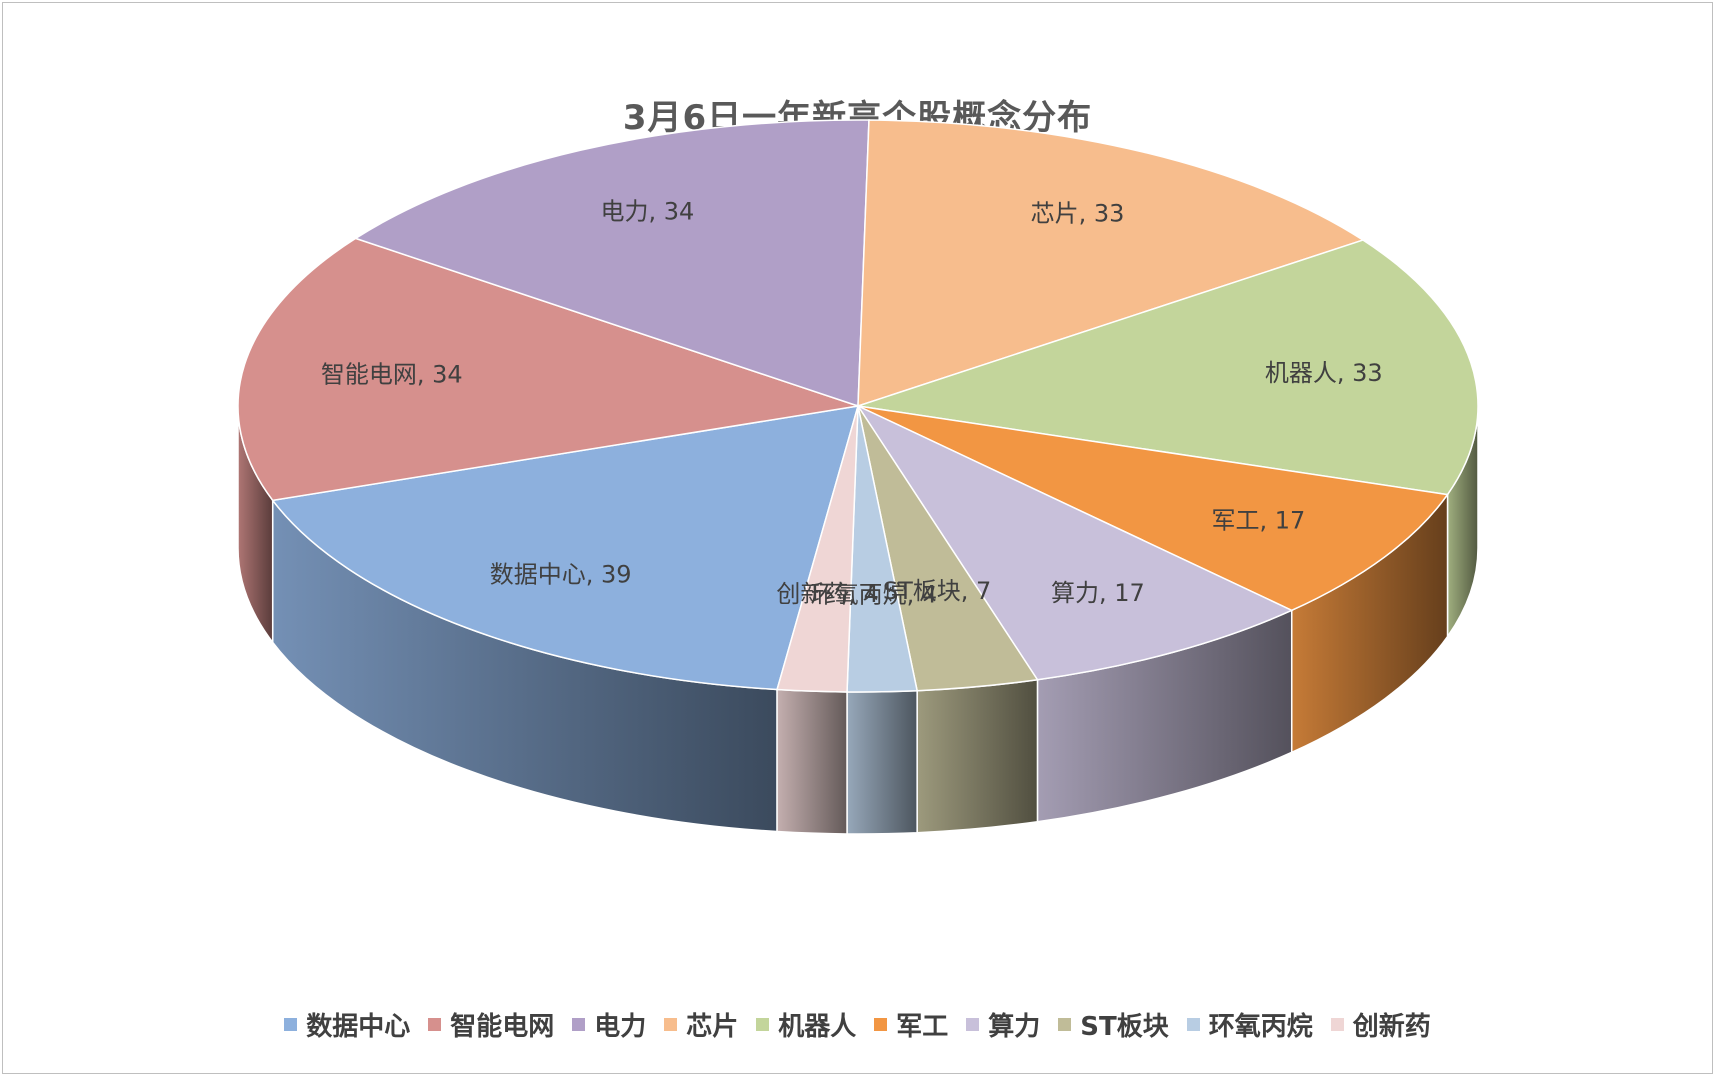 Image resolution: width=1715 pixels, height=1076 pixels. What do you see at coordinates (358, 1027) in the screenshot?
I see `legend-label: 数据中心` at bounding box center [358, 1027].